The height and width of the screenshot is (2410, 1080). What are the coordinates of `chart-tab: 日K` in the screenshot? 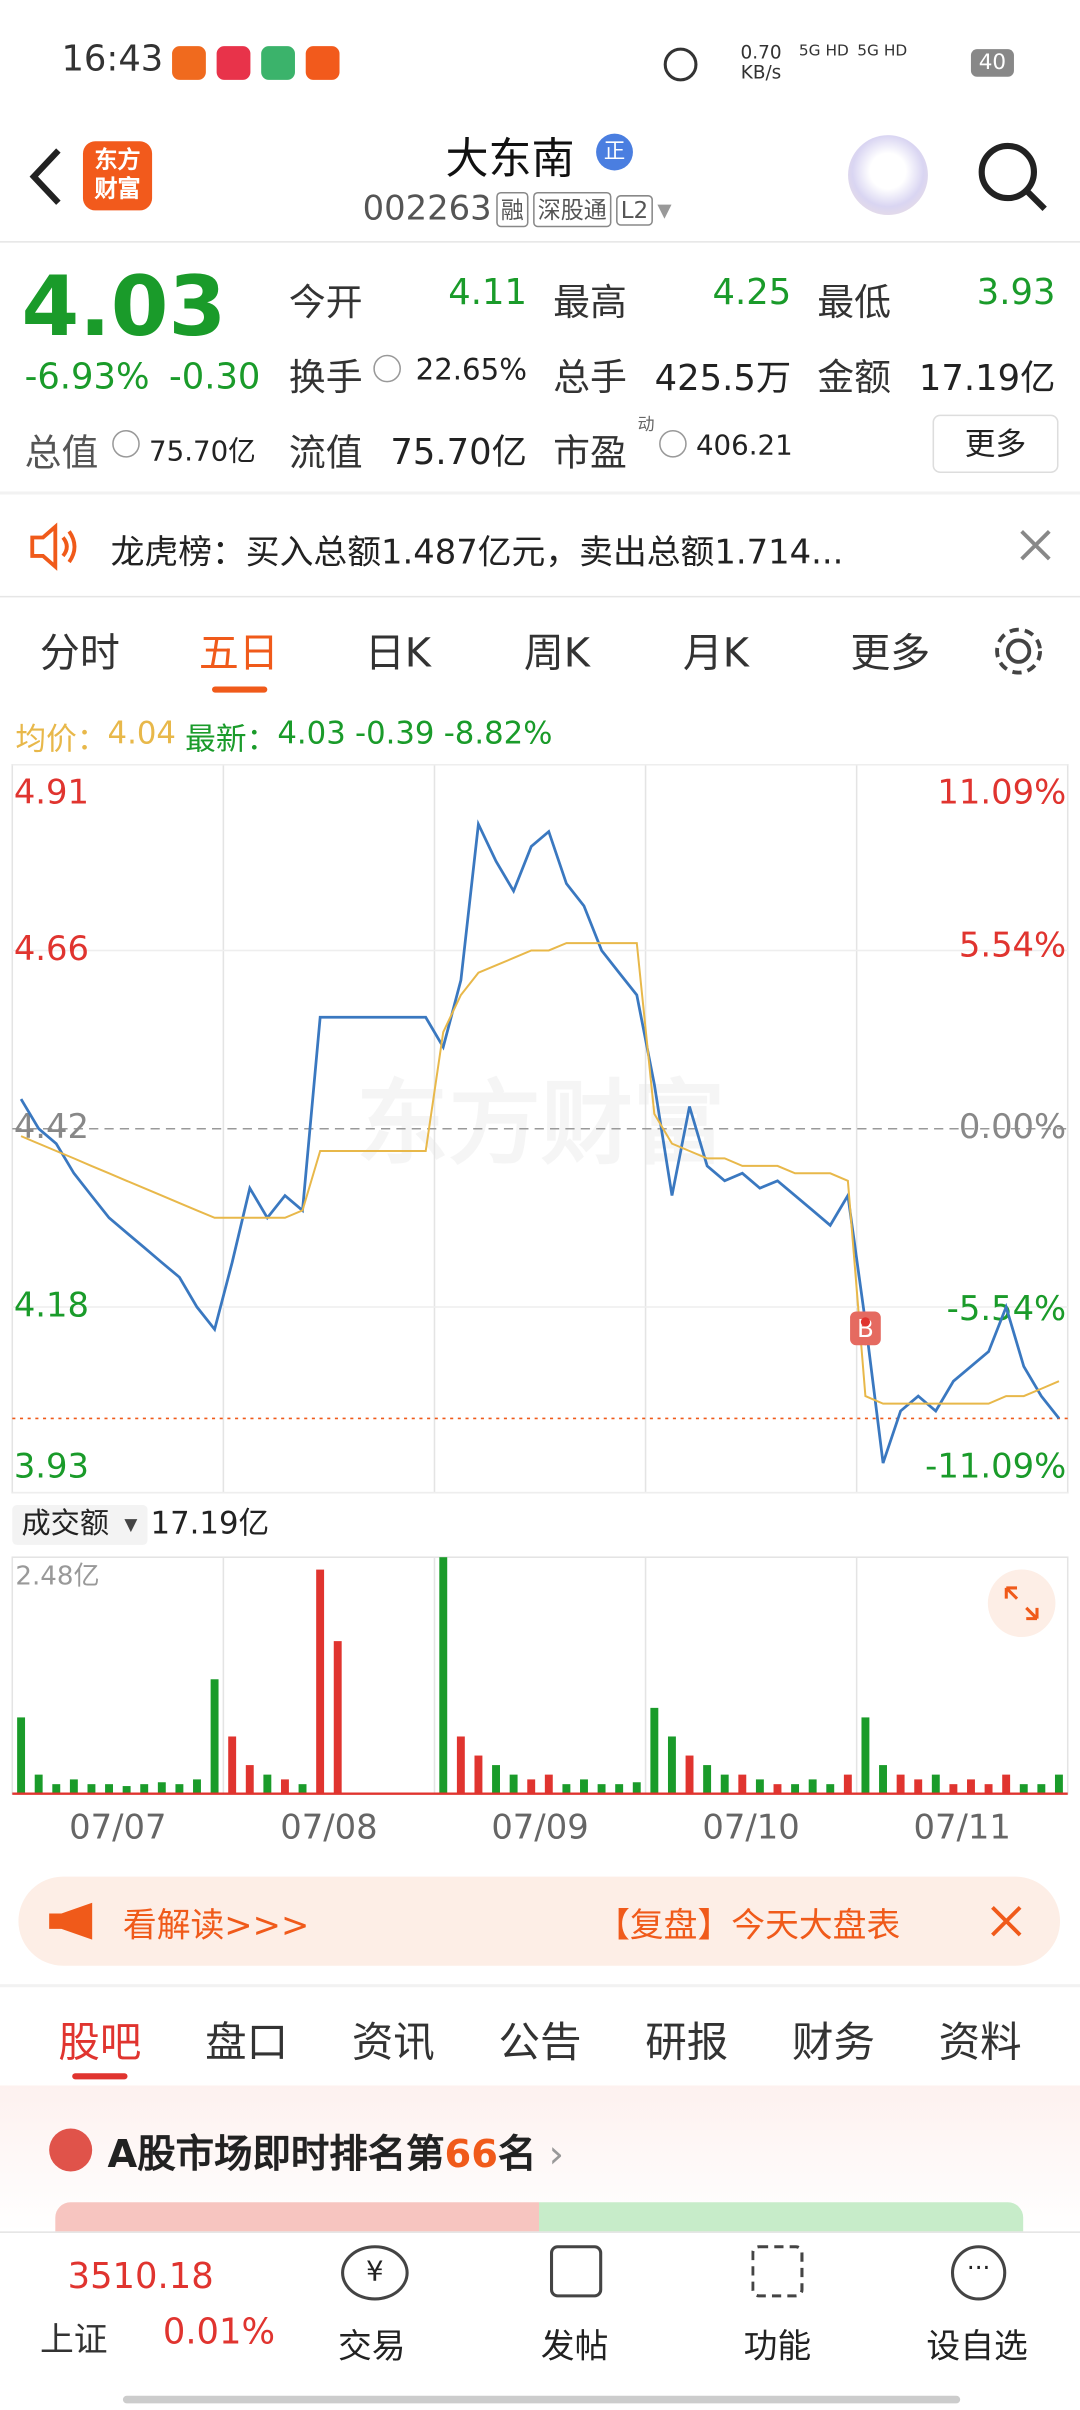 It's located at (397, 654).